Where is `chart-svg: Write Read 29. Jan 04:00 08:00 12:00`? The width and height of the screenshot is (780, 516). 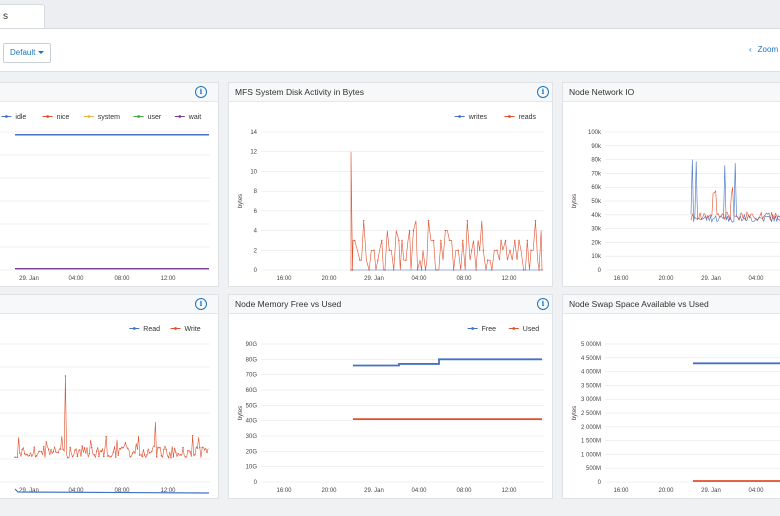 chart-svg: Write Read 29. Jan 04:00 08:00 12:00 is located at coordinates (105, 410).